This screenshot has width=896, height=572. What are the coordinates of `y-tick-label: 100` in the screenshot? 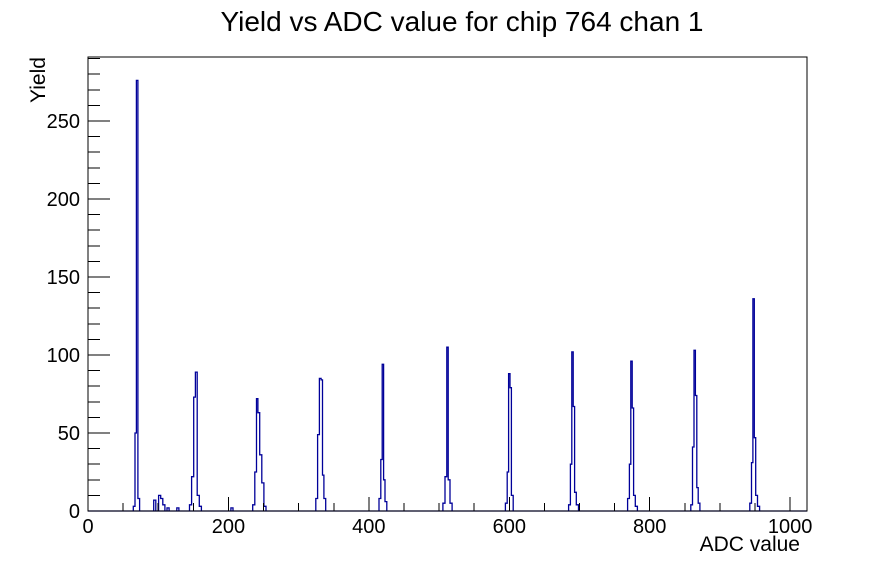 It's located at (63, 356).